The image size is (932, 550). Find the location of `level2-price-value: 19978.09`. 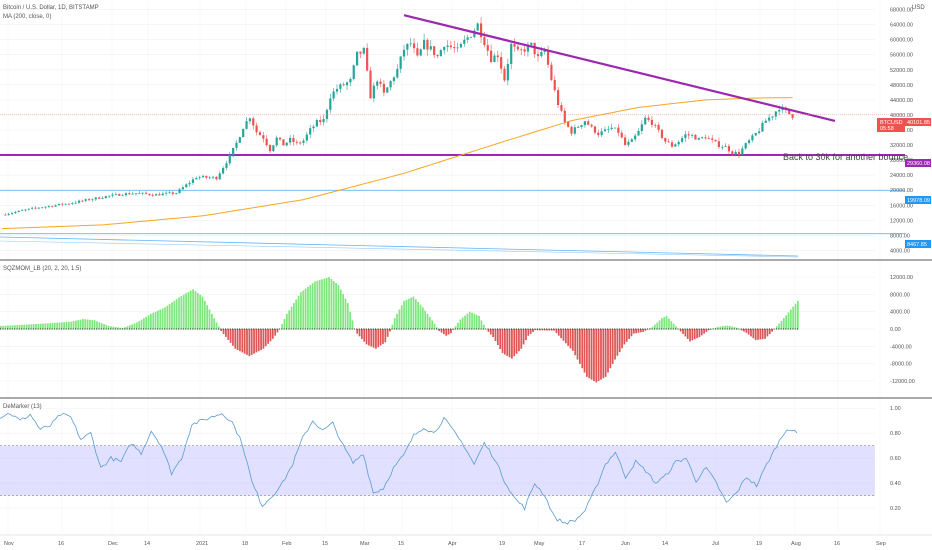

level2-price-value: 19978.09 is located at coordinates (918, 201).